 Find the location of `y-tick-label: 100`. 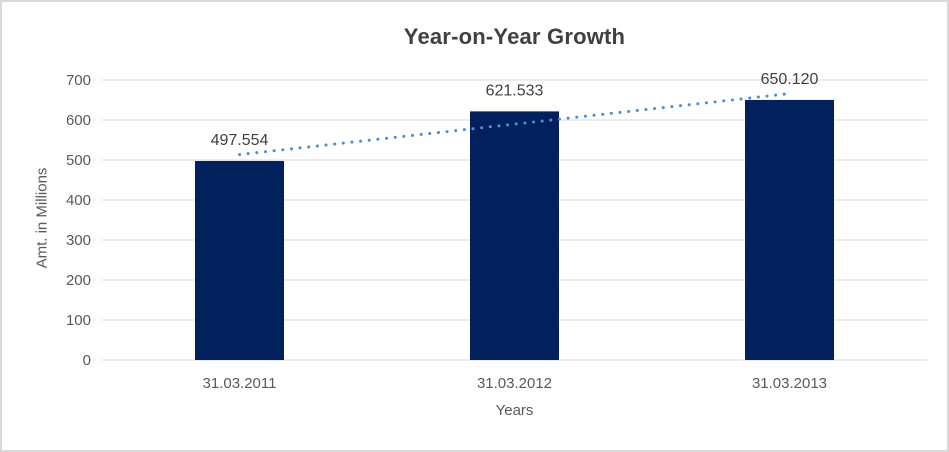

y-tick-label: 100 is located at coordinates (78, 320).